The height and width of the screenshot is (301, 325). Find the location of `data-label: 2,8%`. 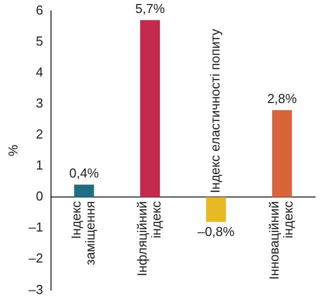

data-label: 2,8% is located at coordinates (282, 98).